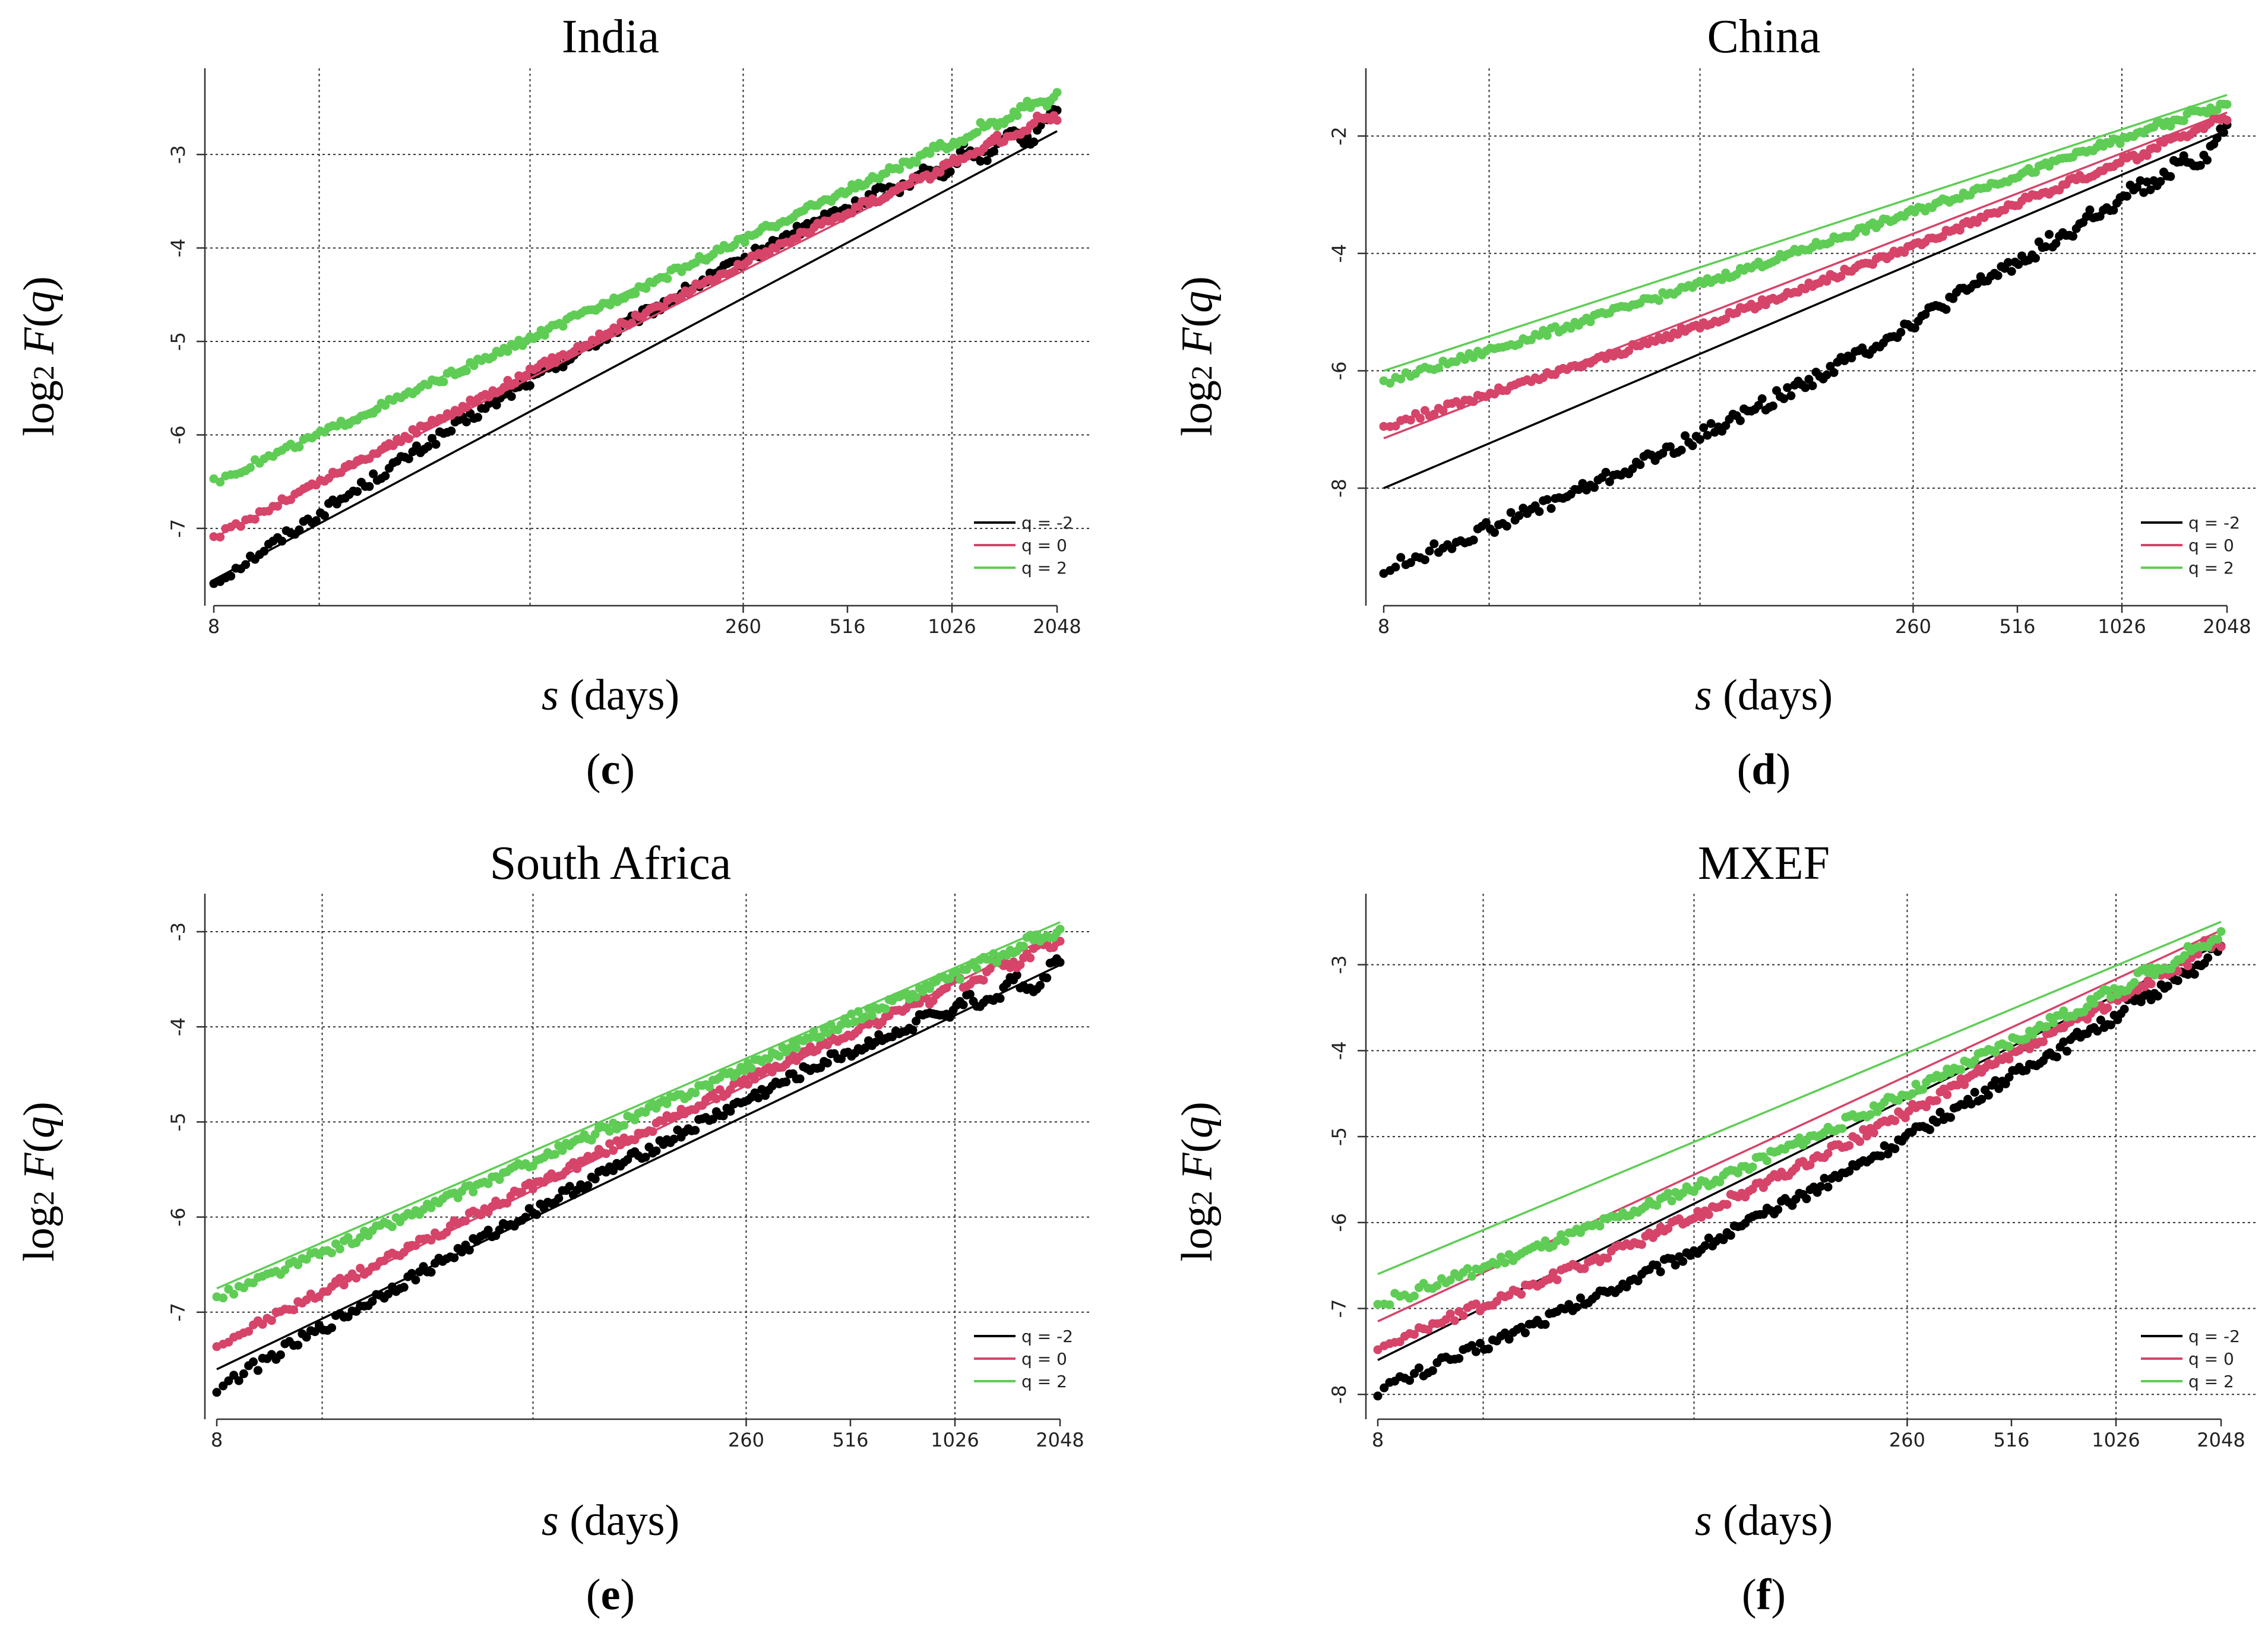 The width and height of the screenshot is (2268, 1630). What do you see at coordinates (2214, 523) in the screenshot?
I see `legend-label: q = -2` at bounding box center [2214, 523].